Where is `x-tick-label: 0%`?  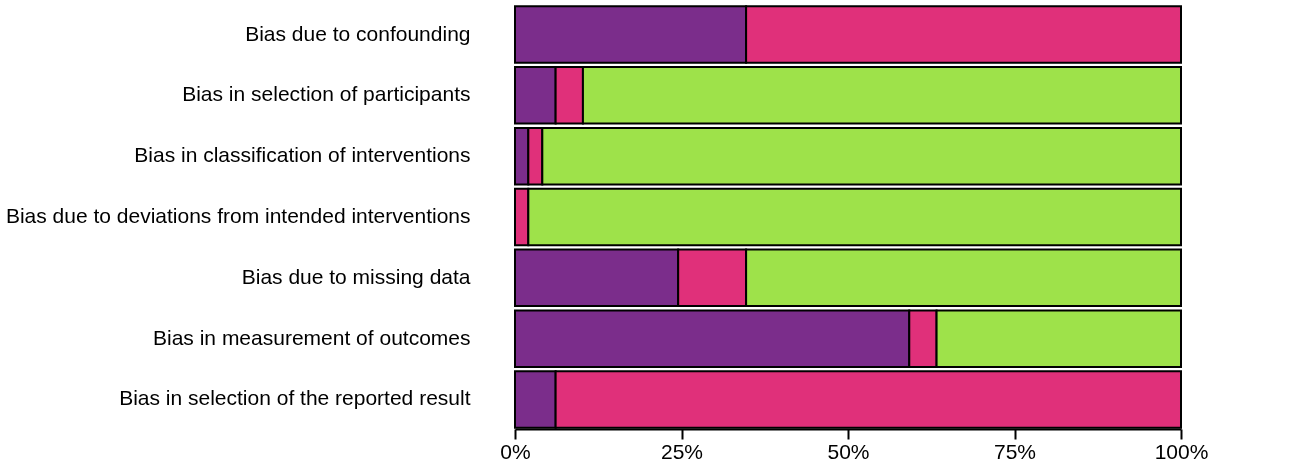
x-tick-label: 0% is located at coordinates (515, 451).